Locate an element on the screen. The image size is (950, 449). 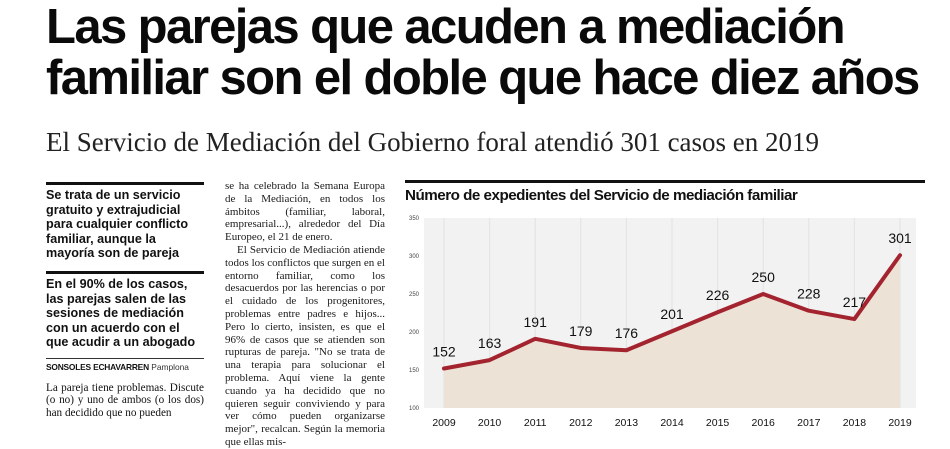
y-tick-label: 250 is located at coordinates (414, 295).